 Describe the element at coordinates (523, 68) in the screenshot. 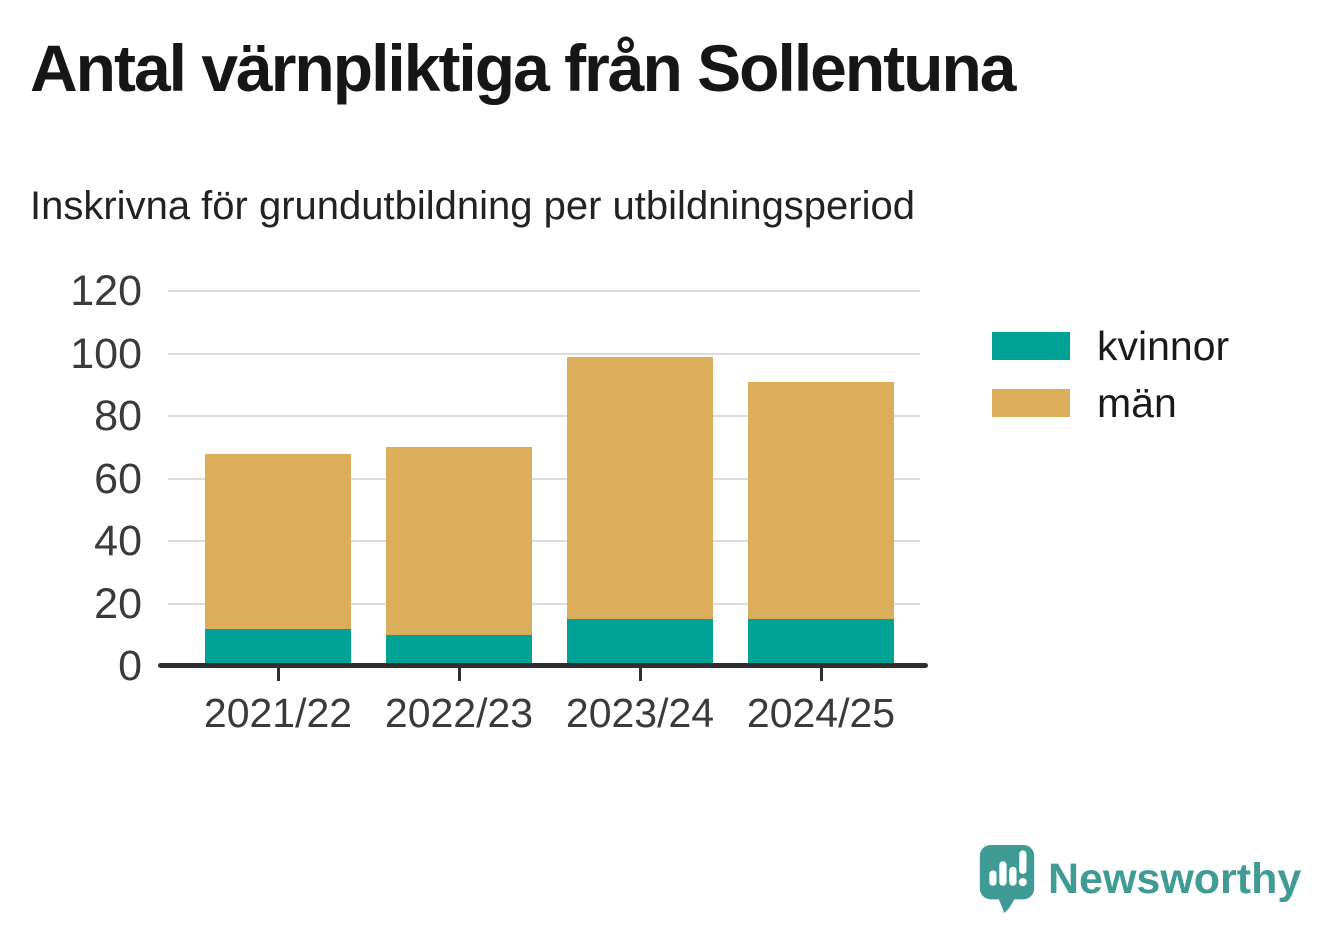

I see `chart-title: Antal värnpliktiga från Sollentuna` at that location.